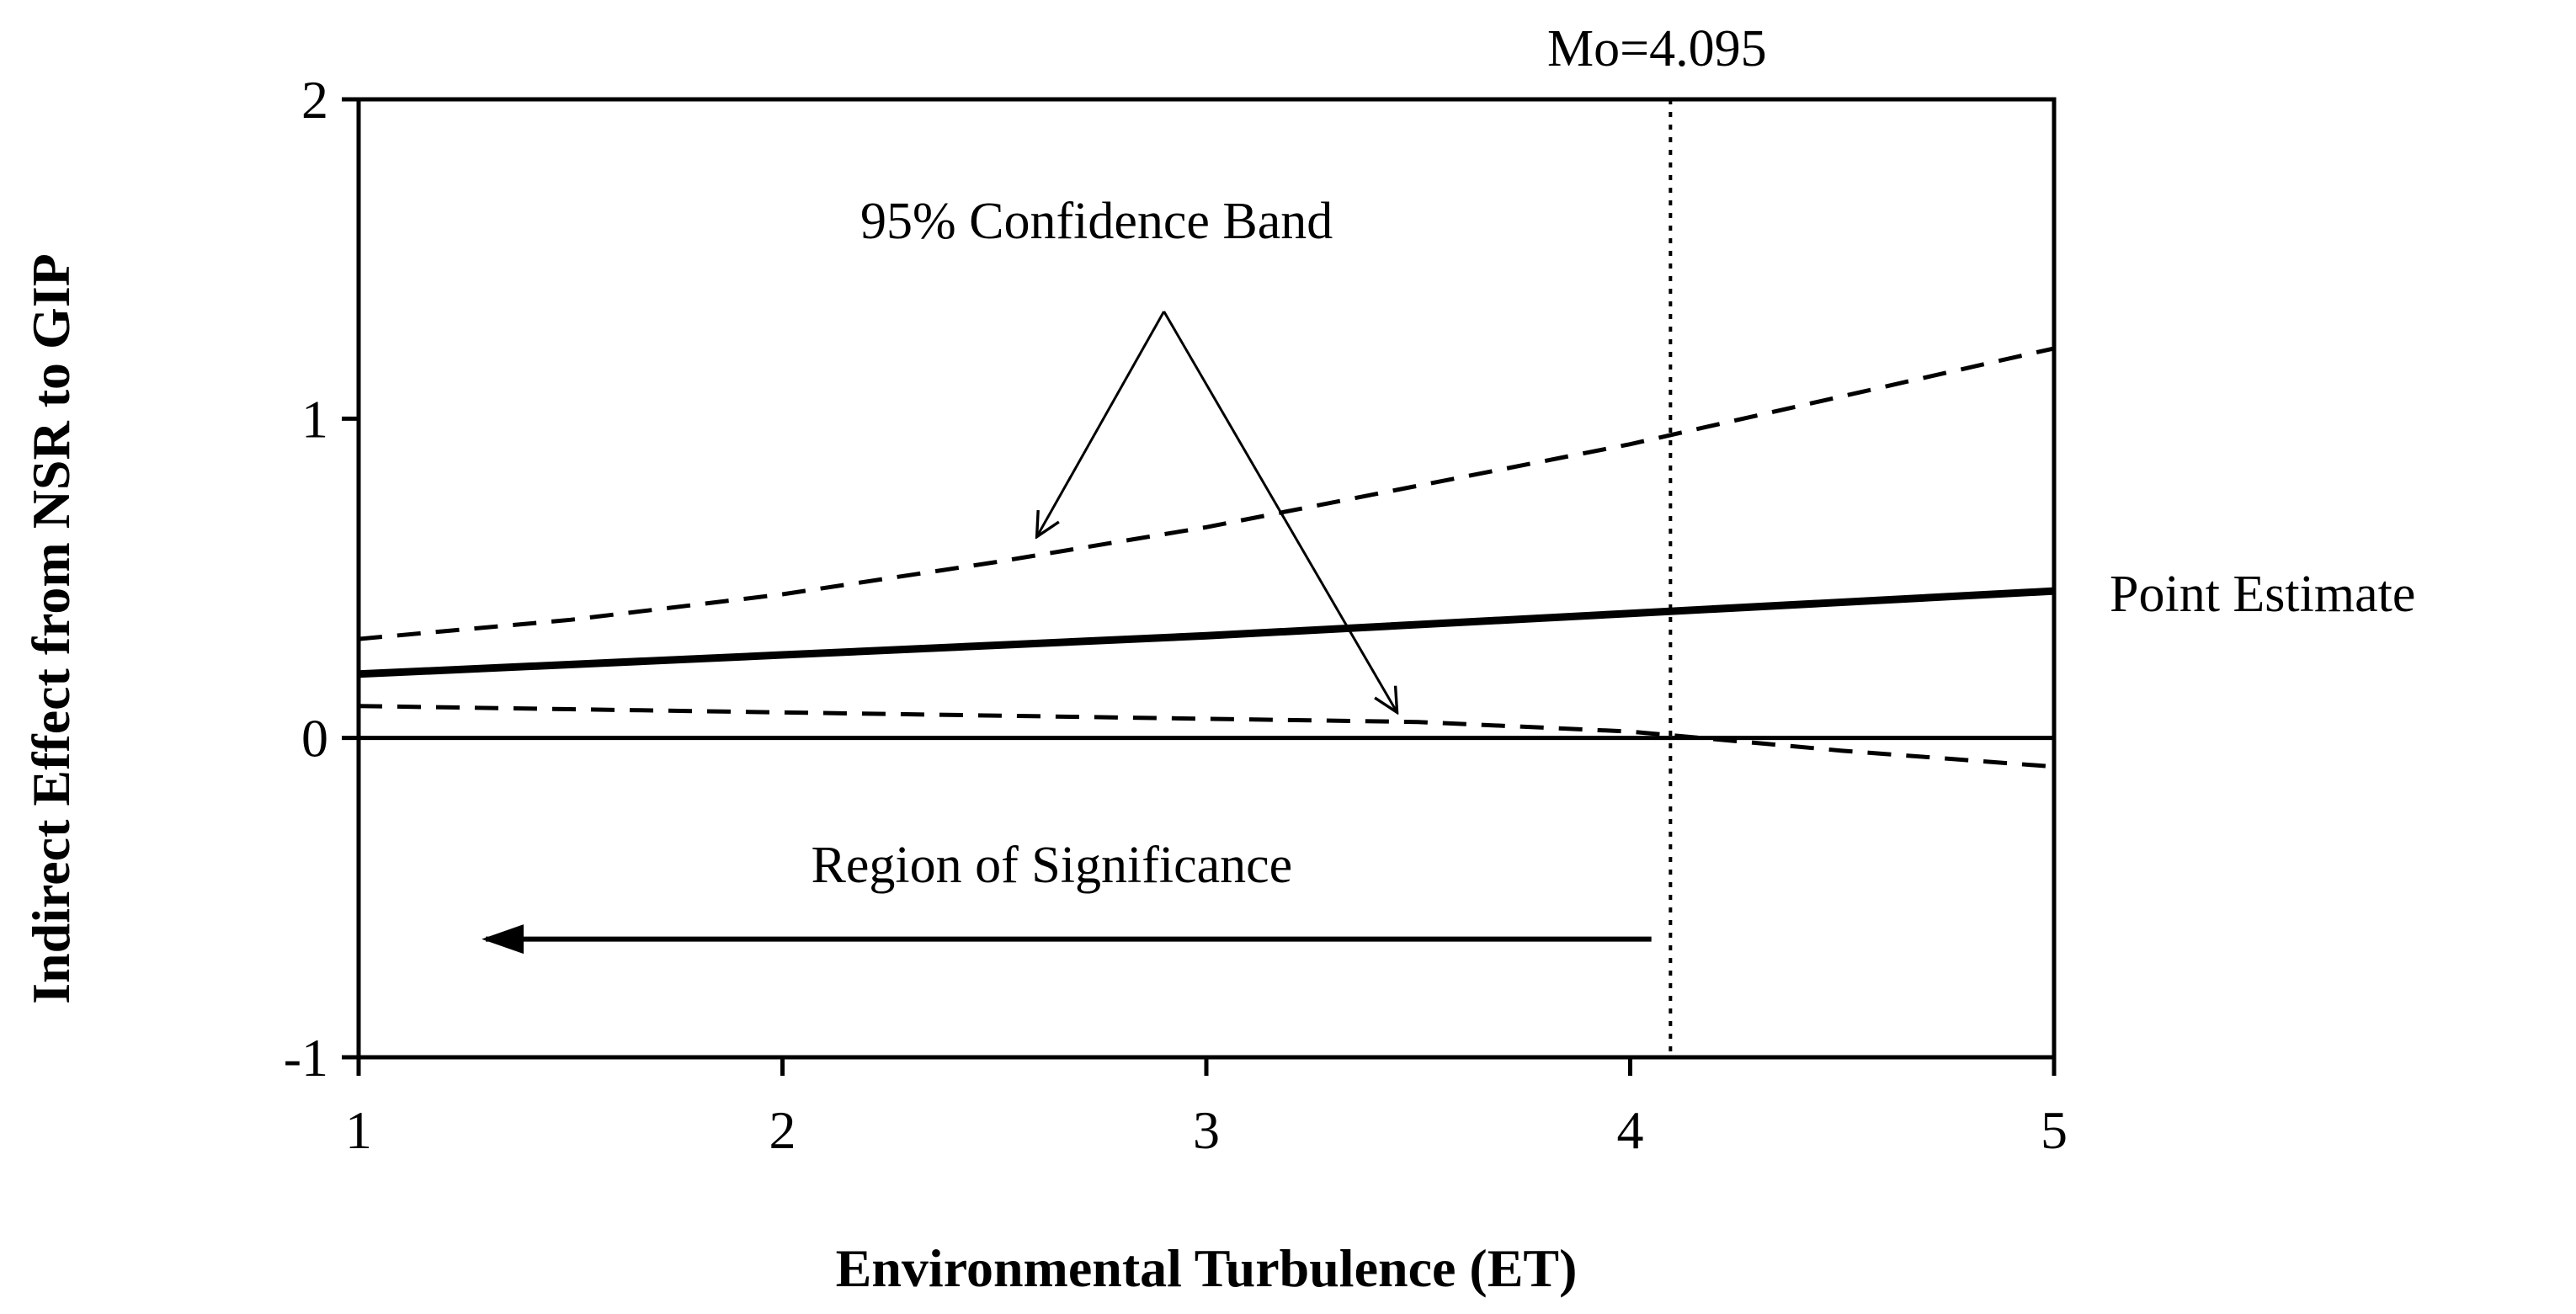  I want to click on x-tick-label: 1, so click(359, 1130).